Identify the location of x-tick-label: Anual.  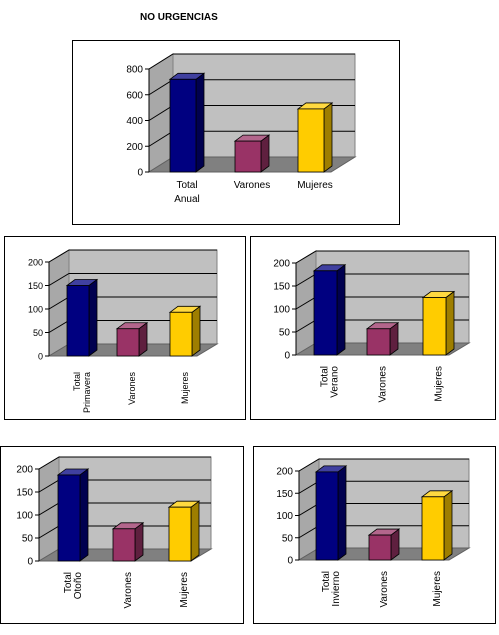
(187, 199).